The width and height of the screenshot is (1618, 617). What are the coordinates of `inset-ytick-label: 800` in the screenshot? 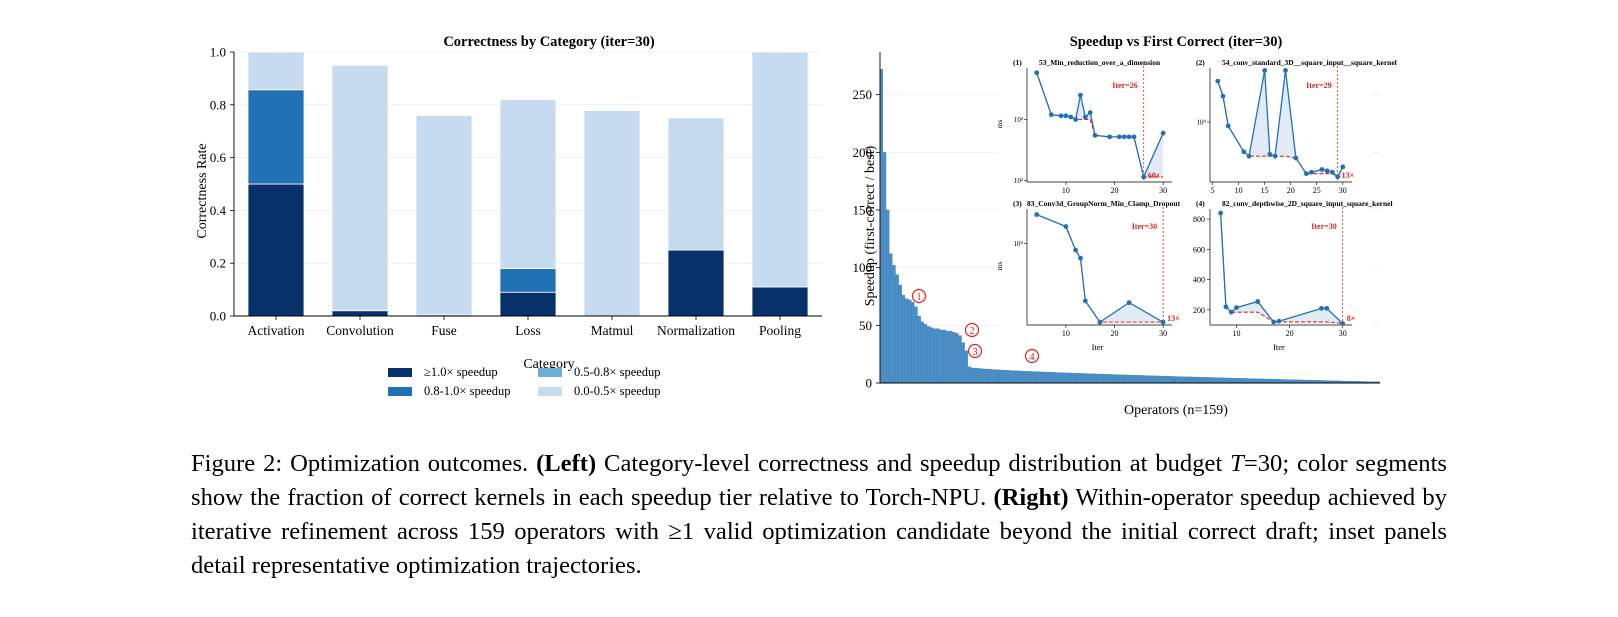 It's located at (1199, 219).